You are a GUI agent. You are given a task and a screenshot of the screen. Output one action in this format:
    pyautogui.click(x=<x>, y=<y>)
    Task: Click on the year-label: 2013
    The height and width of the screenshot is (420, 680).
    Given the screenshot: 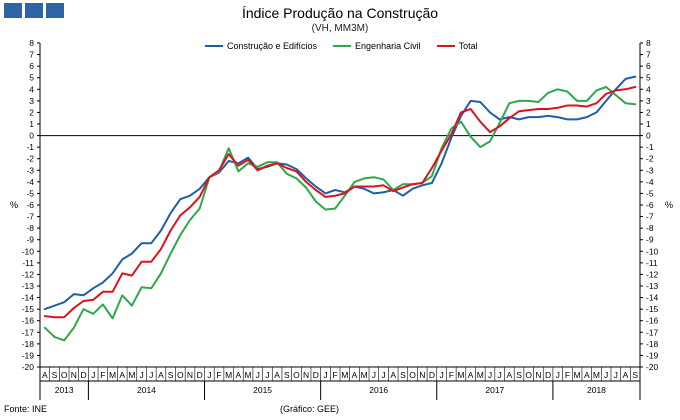 What is the action you would take?
    pyautogui.click(x=64, y=390)
    